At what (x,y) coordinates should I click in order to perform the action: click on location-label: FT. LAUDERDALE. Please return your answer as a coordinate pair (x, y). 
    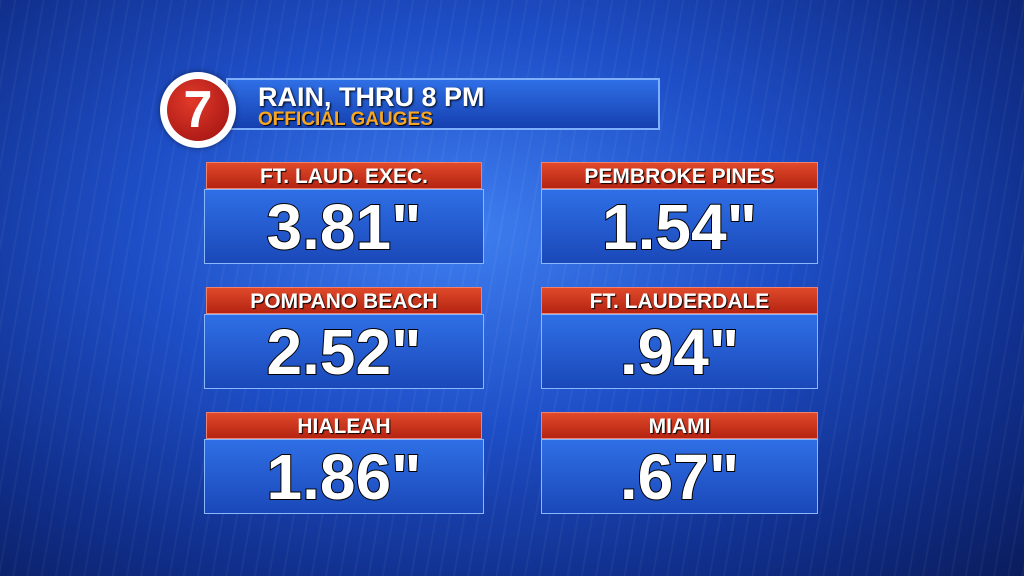
    Looking at the image, I should click on (679, 300).